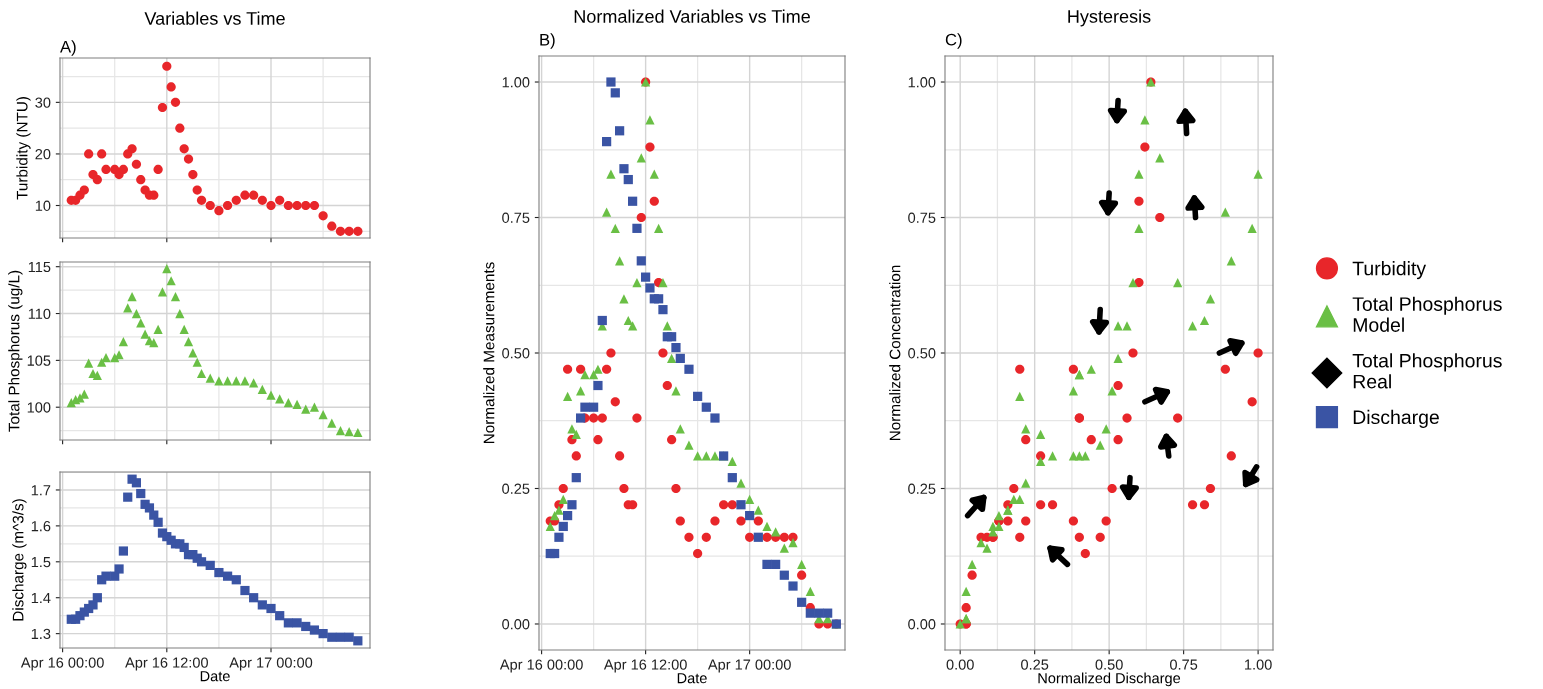  I want to click on chart-subtitle: C), so click(953, 41).